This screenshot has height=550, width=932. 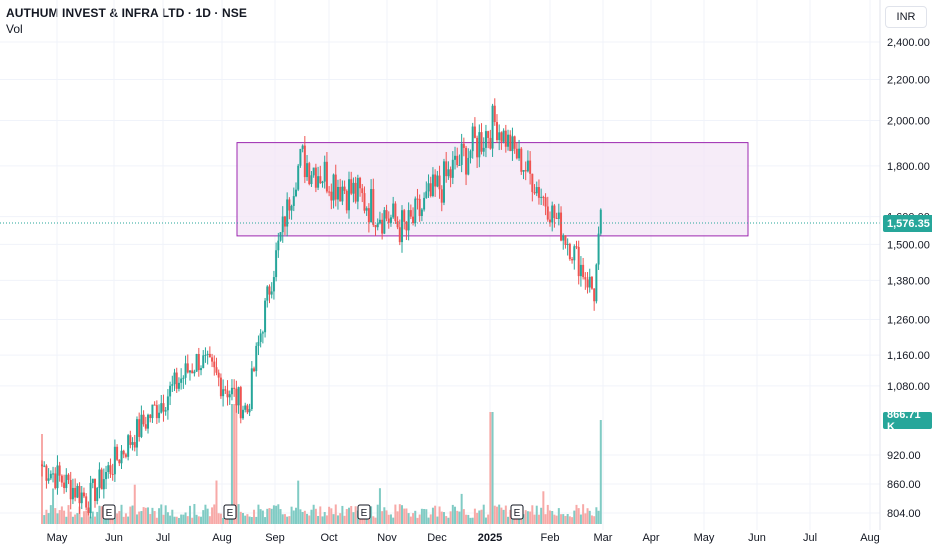 What do you see at coordinates (492, 189) in the screenshot?
I see `rectangle-zone` at bounding box center [492, 189].